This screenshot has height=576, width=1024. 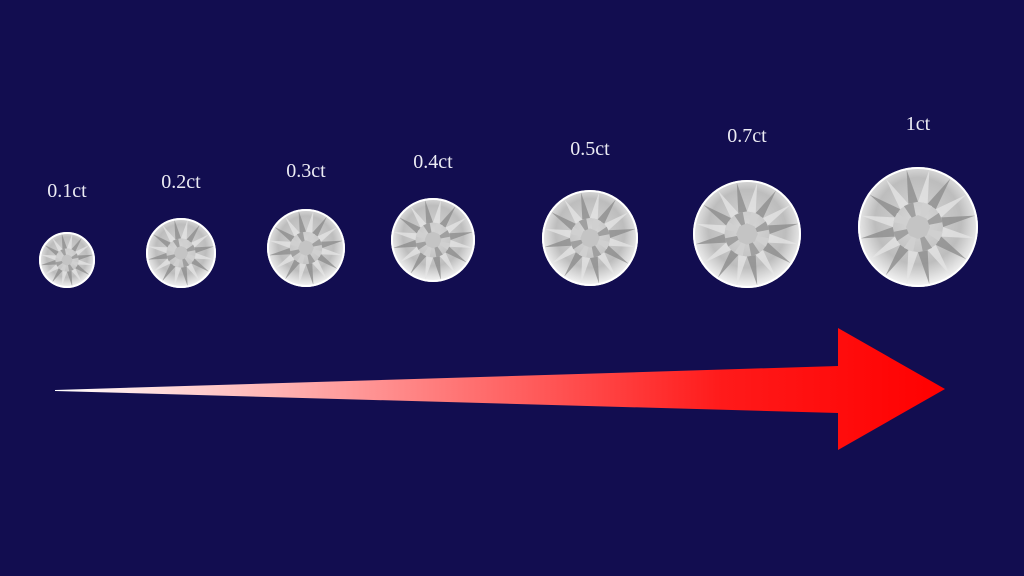 What do you see at coordinates (67, 191) in the screenshot?
I see `carat-label: 0.1ct` at bounding box center [67, 191].